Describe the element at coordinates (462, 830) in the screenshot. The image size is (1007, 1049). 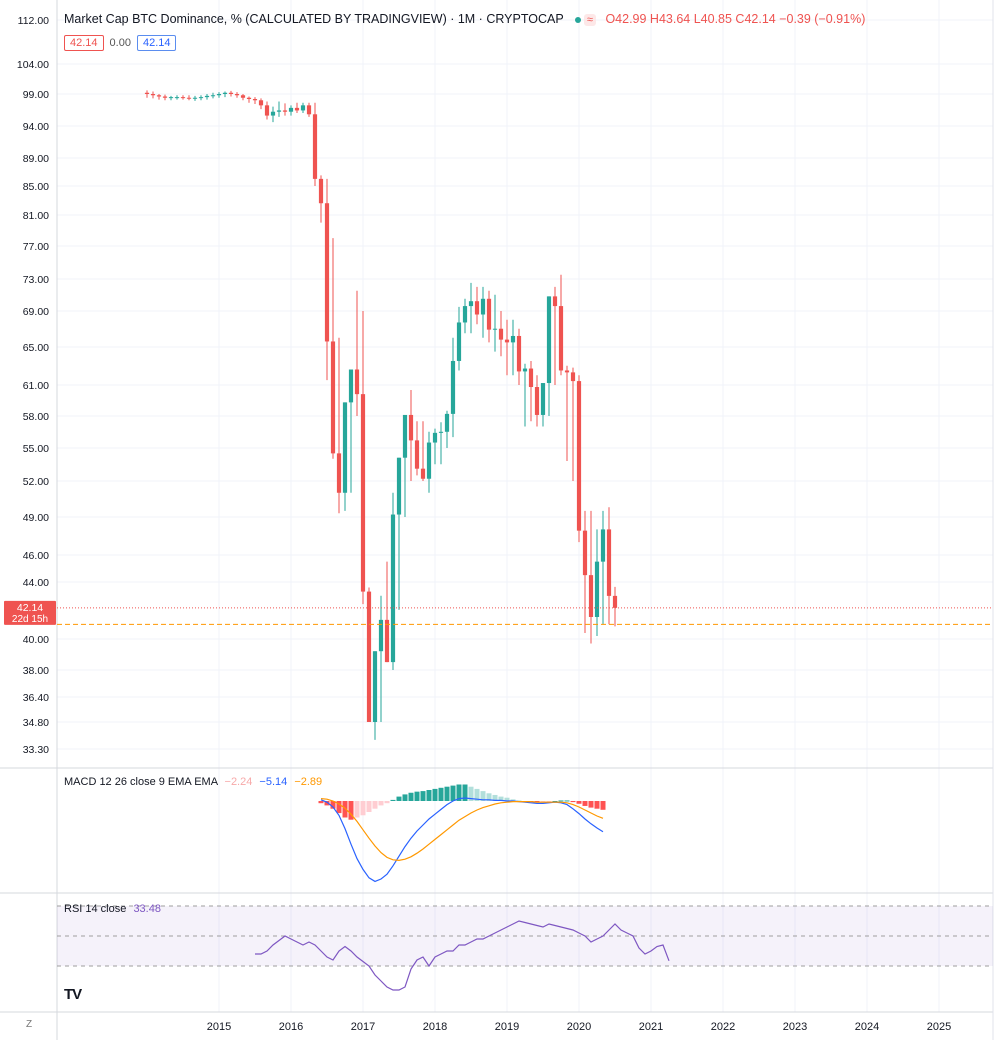
I see `signal-line` at that location.